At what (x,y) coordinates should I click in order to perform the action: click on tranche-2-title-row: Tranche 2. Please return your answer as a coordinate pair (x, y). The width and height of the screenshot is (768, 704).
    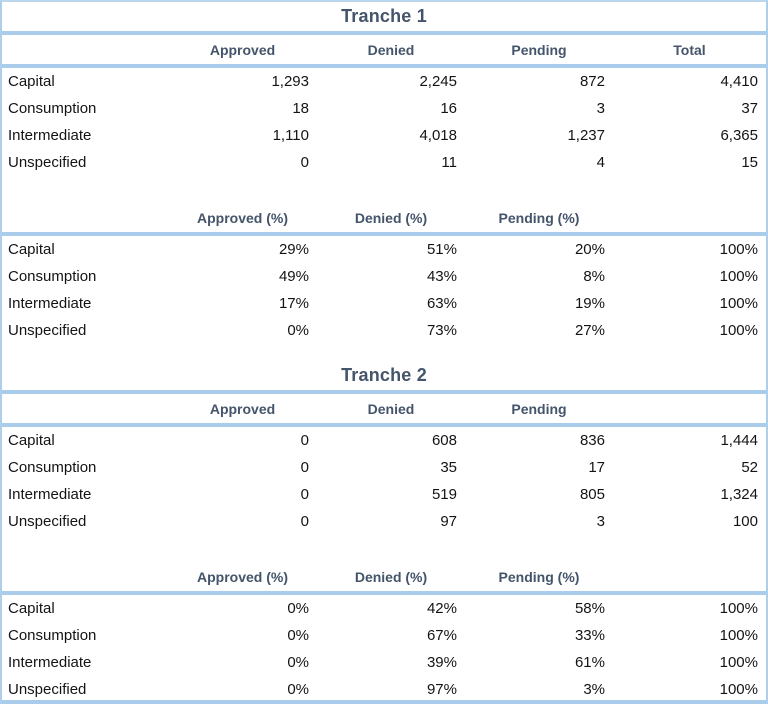
    Looking at the image, I should click on (384, 375).